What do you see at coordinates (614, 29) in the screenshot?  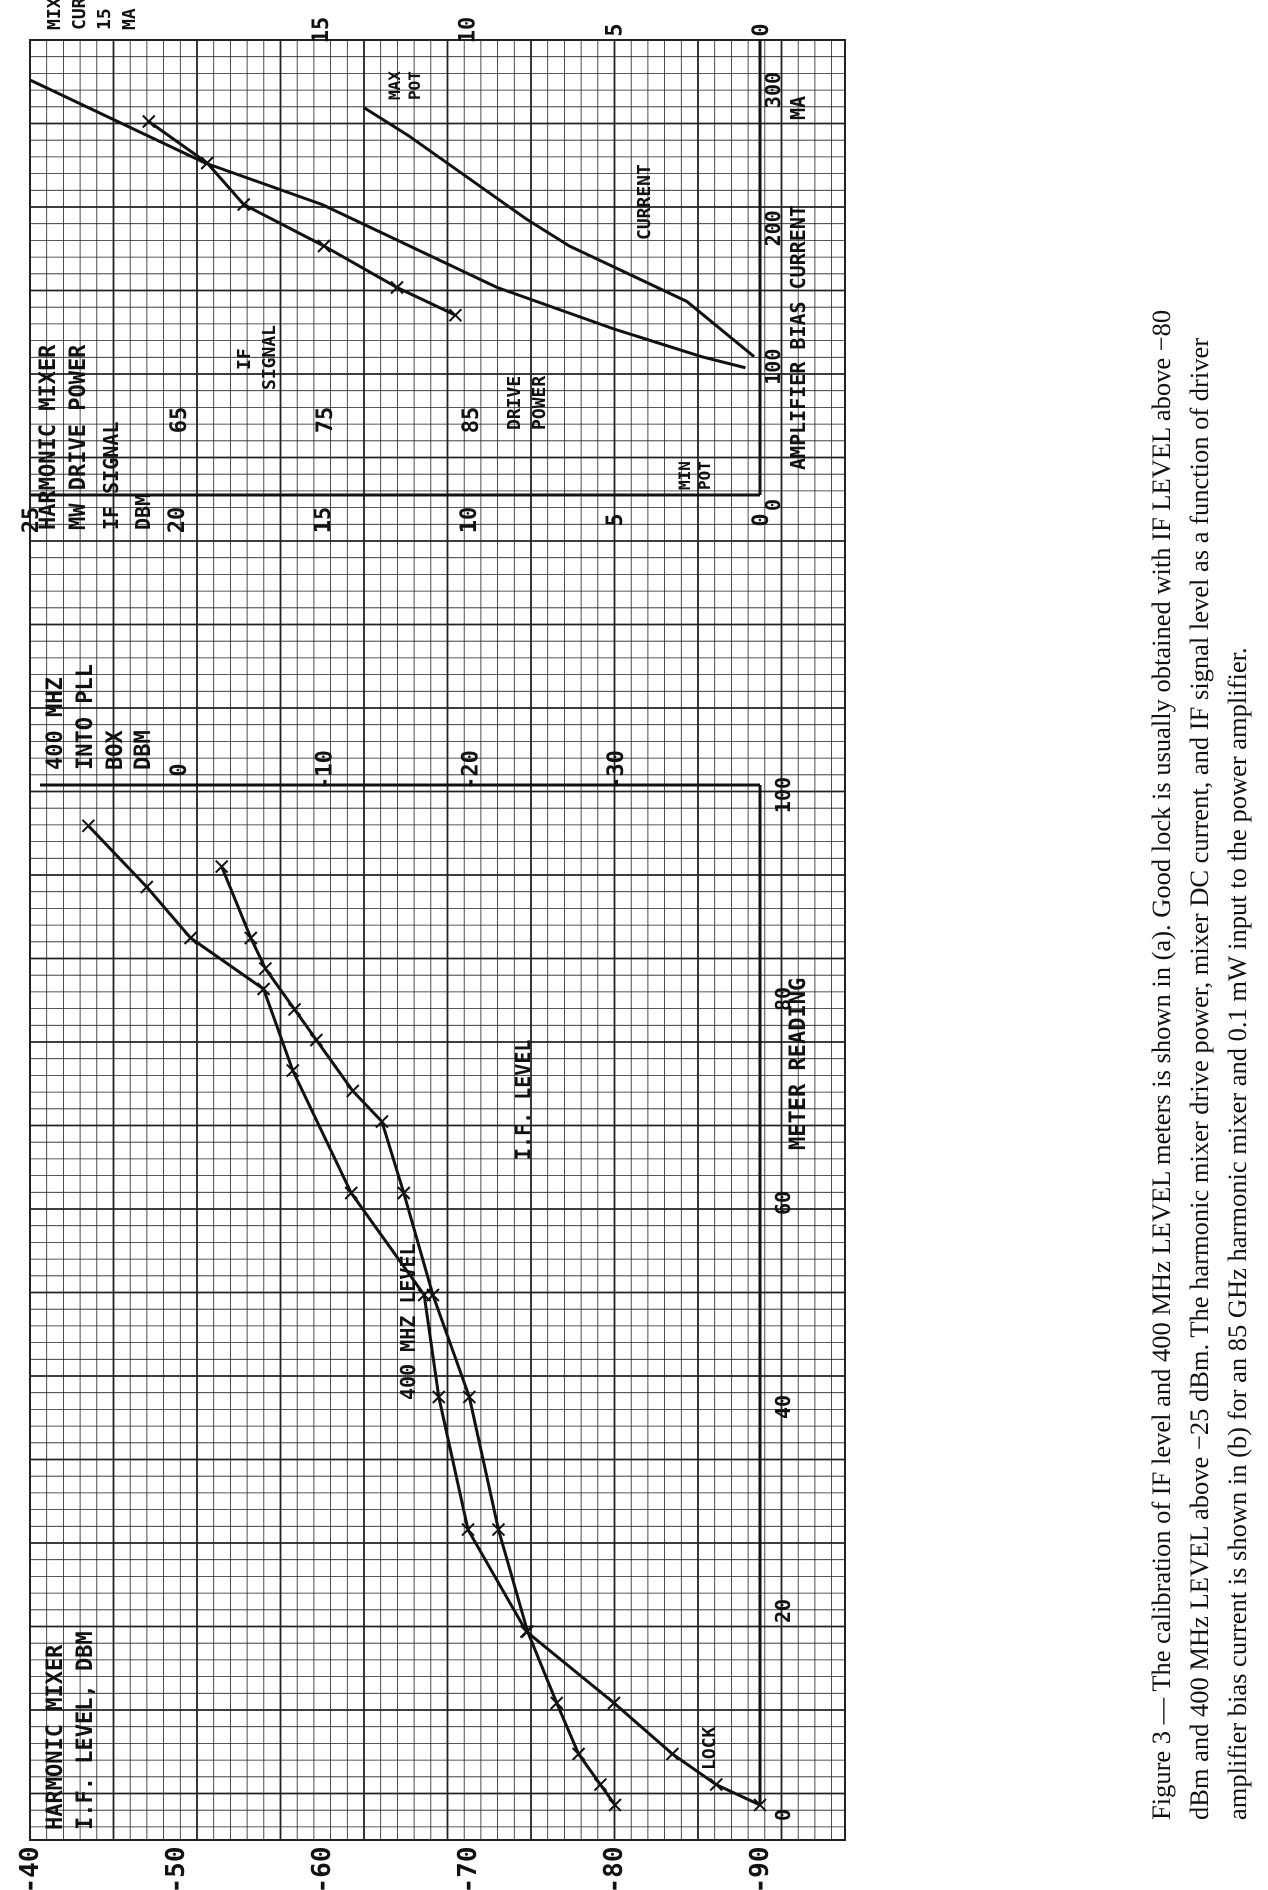 I see `panel-b-current-tick-label: 5` at bounding box center [614, 29].